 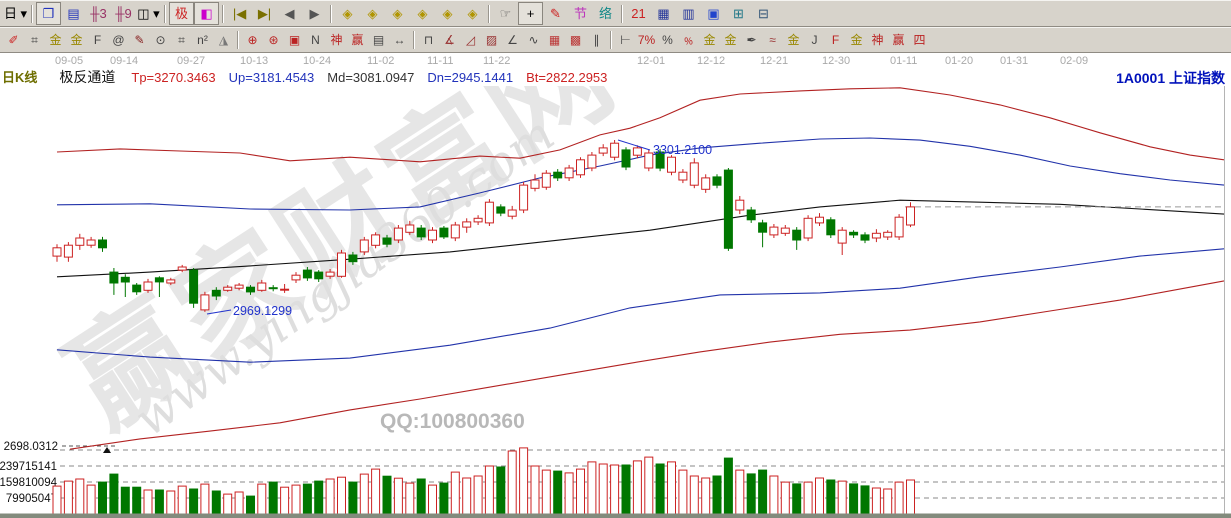 I want to click on h-span-icon: ↔, so click(x=399, y=39).